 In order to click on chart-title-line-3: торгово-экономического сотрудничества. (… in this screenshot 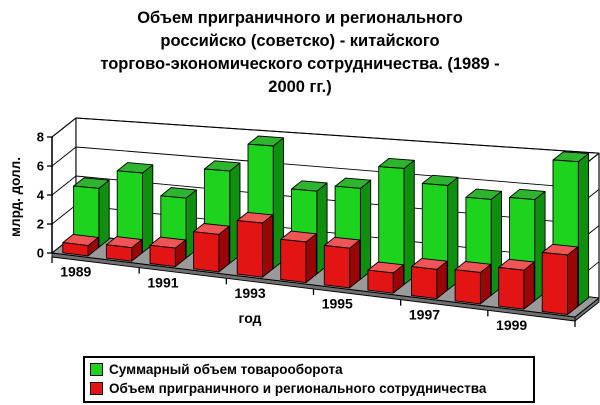, I will do `click(300, 64)`.